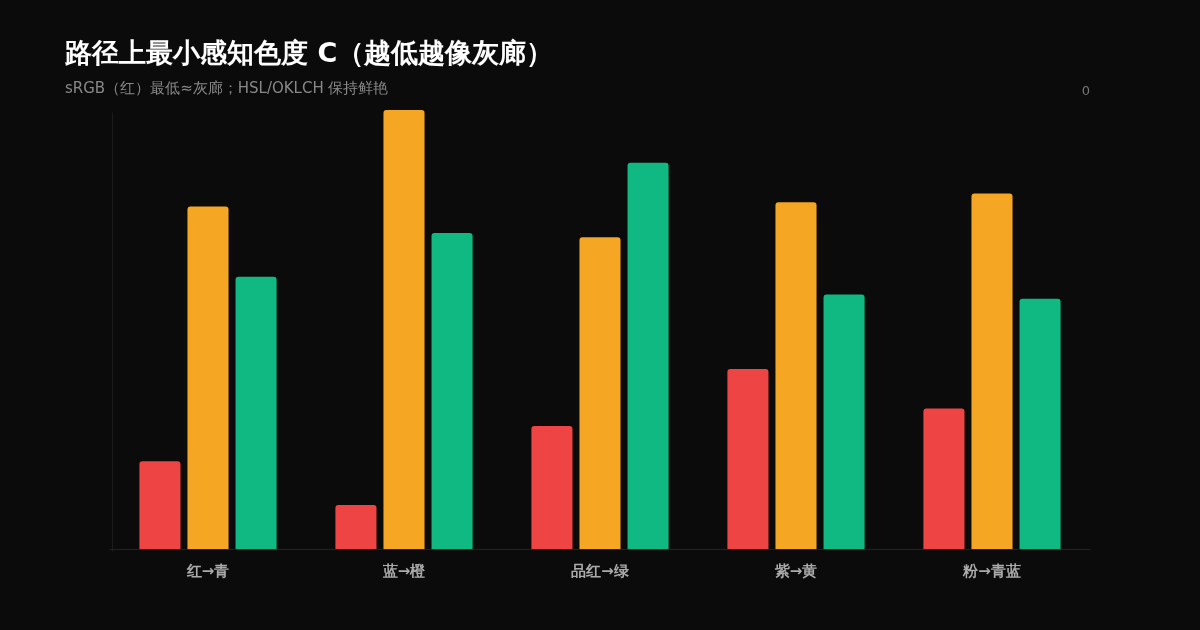 The width and height of the screenshot is (1200, 630). What do you see at coordinates (991, 570) in the screenshot?
I see `x-tick-label: 粉→青蓝` at bounding box center [991, 570].